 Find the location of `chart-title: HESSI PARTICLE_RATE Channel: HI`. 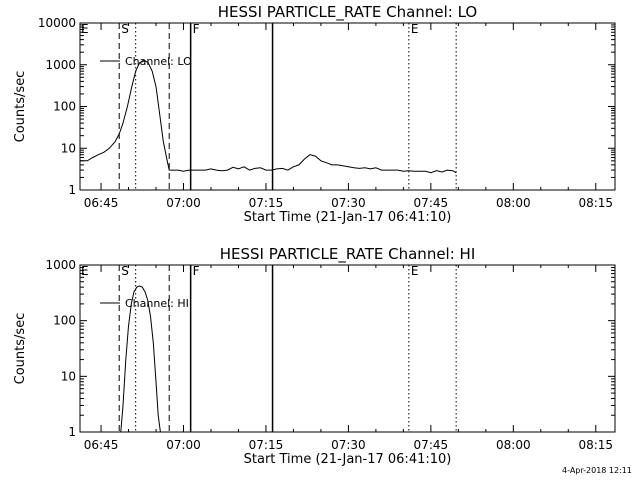

chart-title: HESSI PARTICLE_RATE Channel: HI is located at coordinates (348, 254).